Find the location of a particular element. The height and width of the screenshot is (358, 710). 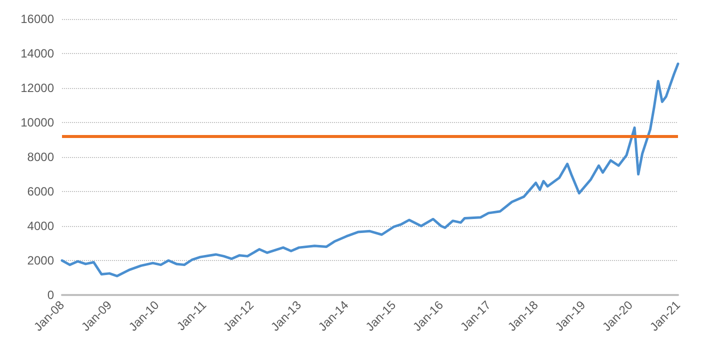

y-tick-label: 6000 is located at coordinates (40, 191).